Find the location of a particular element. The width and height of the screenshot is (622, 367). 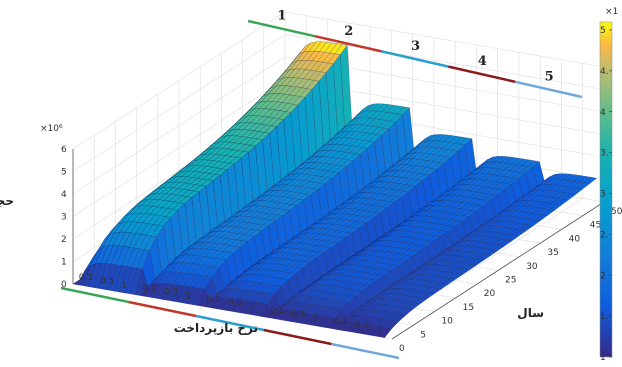

y-tick-label: 10 is located at coordinates (447, 322).